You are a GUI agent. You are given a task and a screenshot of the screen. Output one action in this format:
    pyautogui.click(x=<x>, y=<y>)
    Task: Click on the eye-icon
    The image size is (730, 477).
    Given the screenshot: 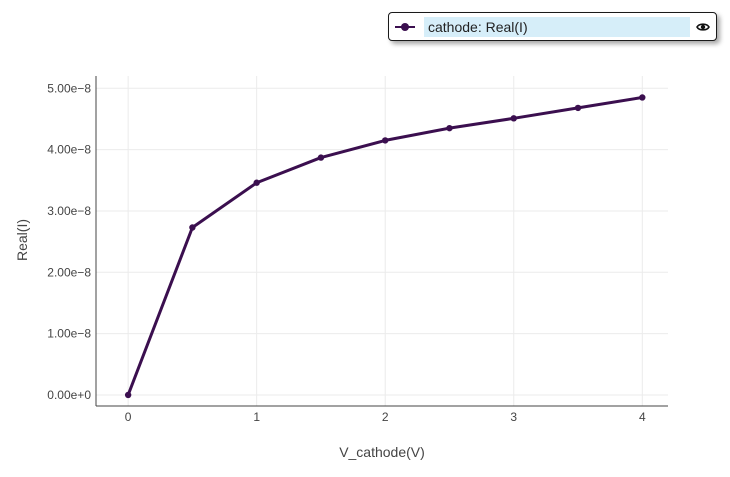 What is the action you would take?
    pyautogui.click(x=703, y=27)
    